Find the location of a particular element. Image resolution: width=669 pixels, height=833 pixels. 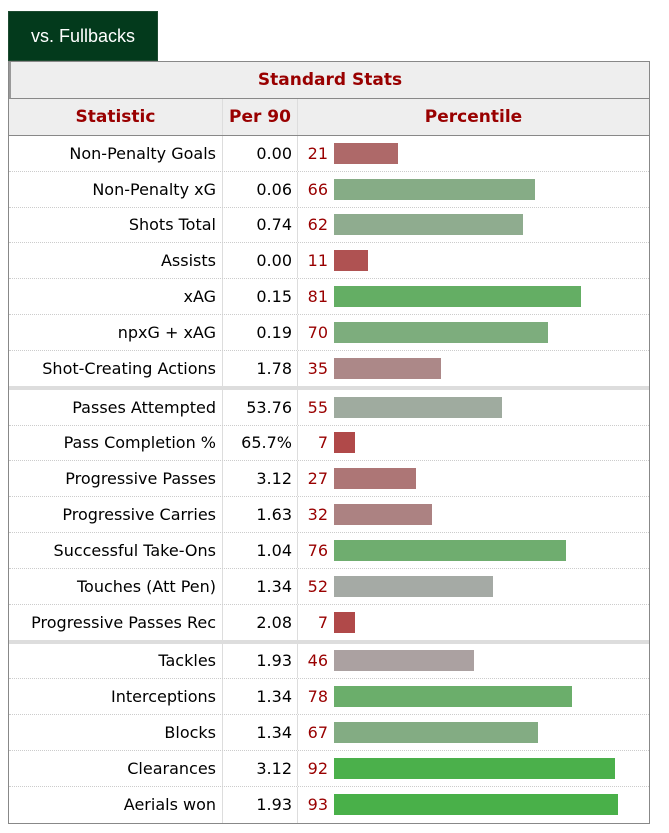

per90-value: 3.12 is located at coordinates (260, 479).